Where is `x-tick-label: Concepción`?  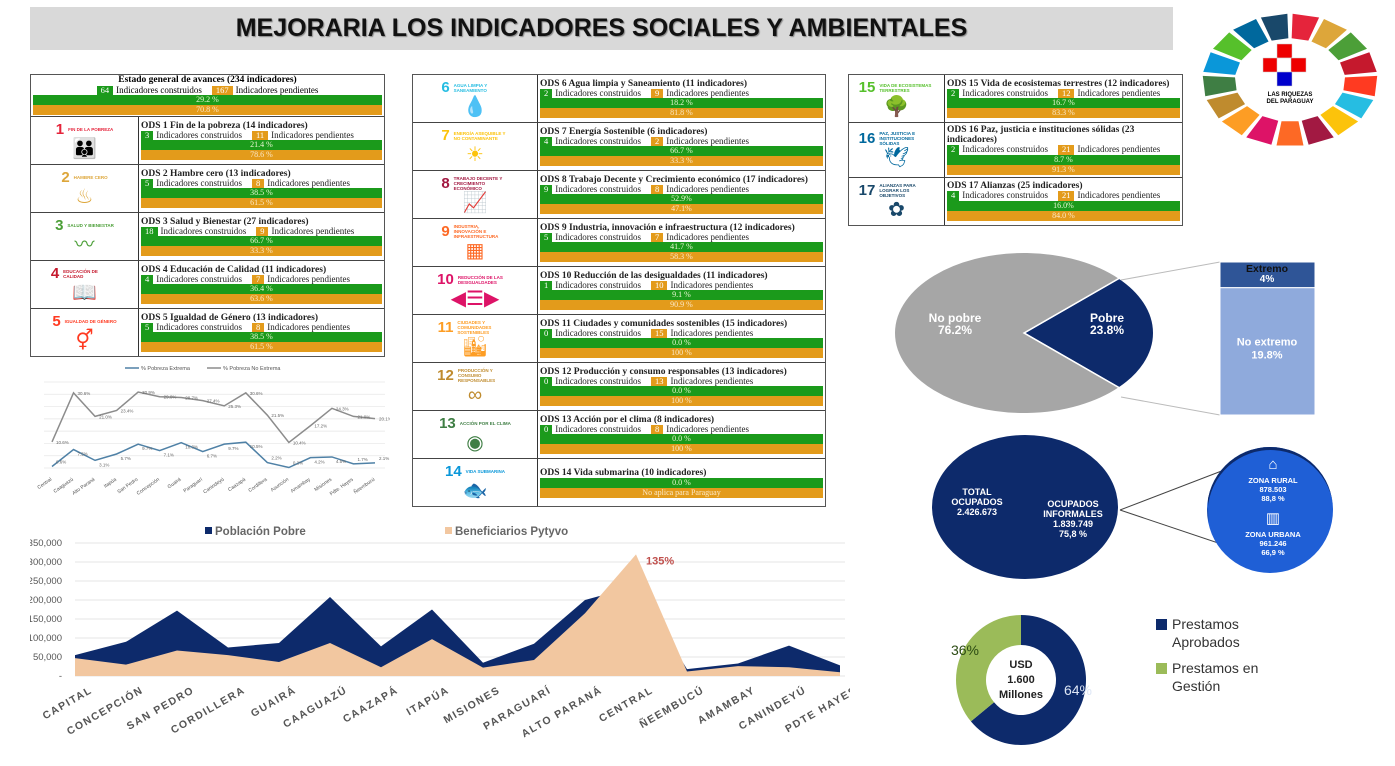 x-tick-label: Concepción is located at coordinates (148, 487).